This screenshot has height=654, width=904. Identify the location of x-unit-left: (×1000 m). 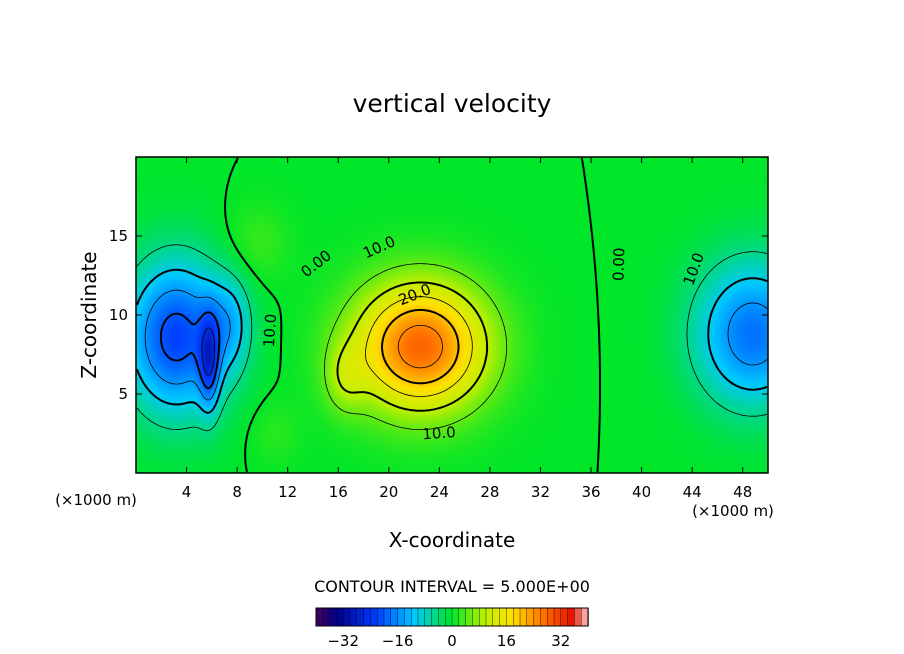
(96, 500).